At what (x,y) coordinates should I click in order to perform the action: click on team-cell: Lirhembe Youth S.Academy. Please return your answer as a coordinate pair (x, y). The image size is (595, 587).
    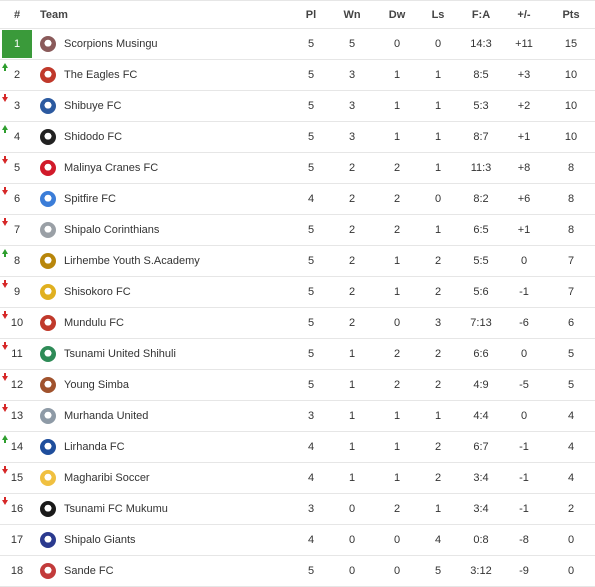
    Looking at the image, I should click on (160, 261).